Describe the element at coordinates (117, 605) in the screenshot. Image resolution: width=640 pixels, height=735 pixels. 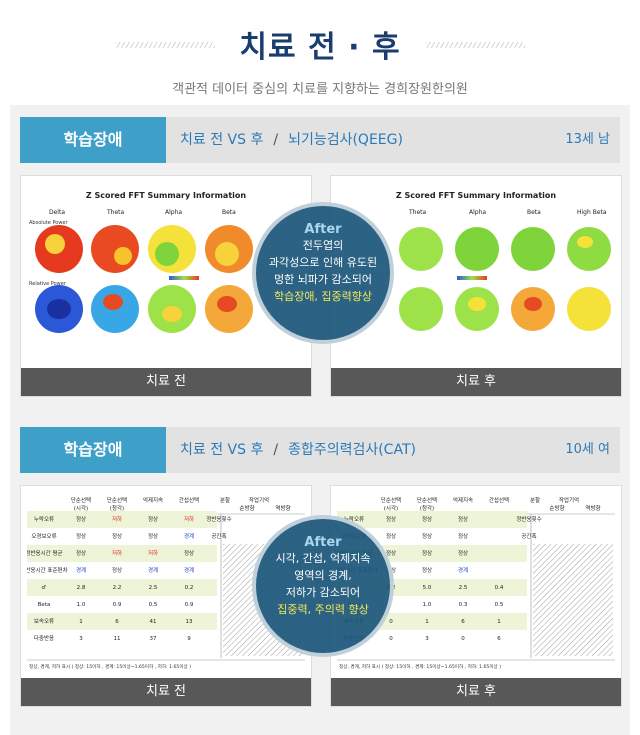
I see `cat-cell: 0.9` at that location.